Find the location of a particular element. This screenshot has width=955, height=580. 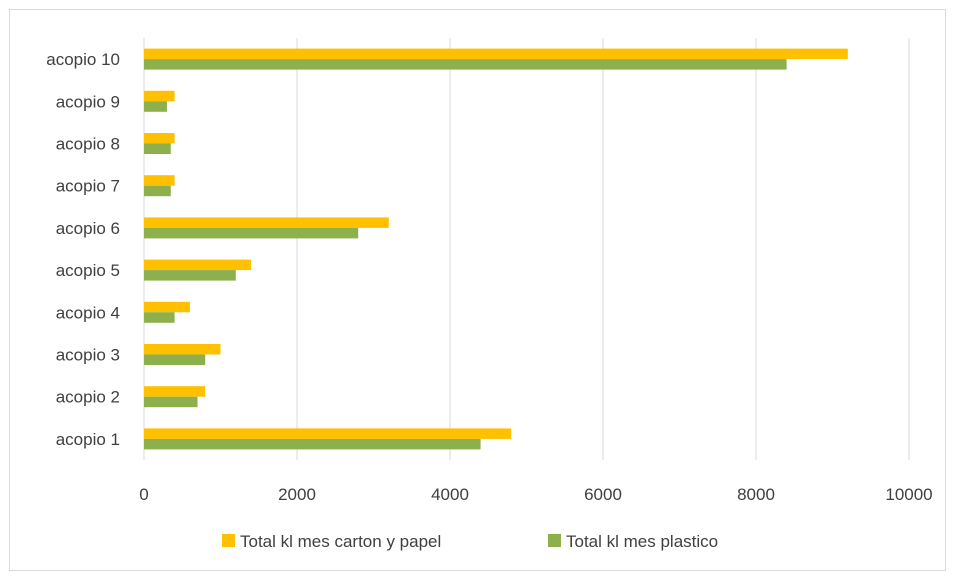

bar-acopio-6-carton is located at coordinates (266, 222).